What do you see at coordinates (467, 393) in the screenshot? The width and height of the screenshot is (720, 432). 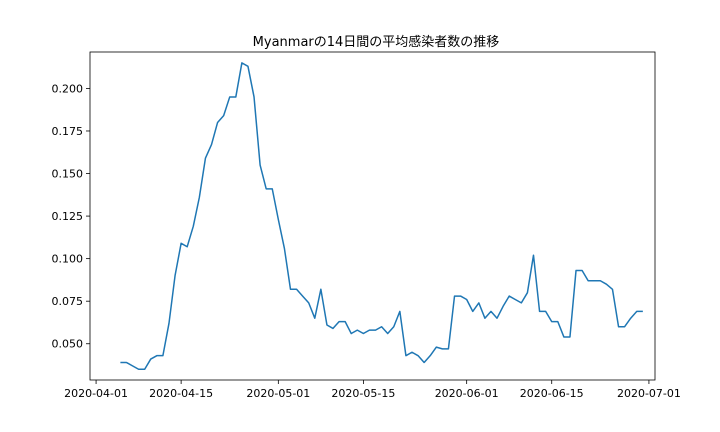 I see `x-tick-label: 2020-06-01` at bounding box center [467, 393].